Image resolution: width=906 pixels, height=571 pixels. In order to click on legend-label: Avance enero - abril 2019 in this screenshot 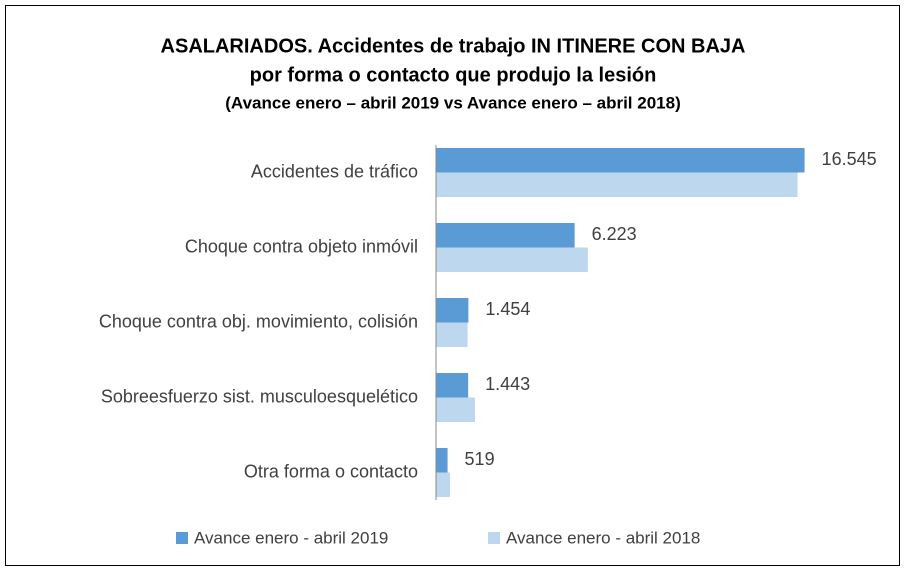, I will do `click(291, 537)`.